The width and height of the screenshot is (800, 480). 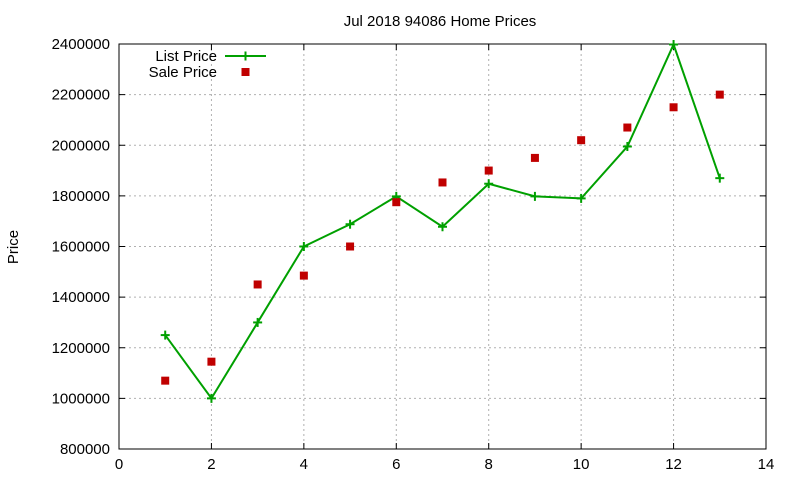 I want to click on x-tick-label: 4, so click(x=304, y=464).